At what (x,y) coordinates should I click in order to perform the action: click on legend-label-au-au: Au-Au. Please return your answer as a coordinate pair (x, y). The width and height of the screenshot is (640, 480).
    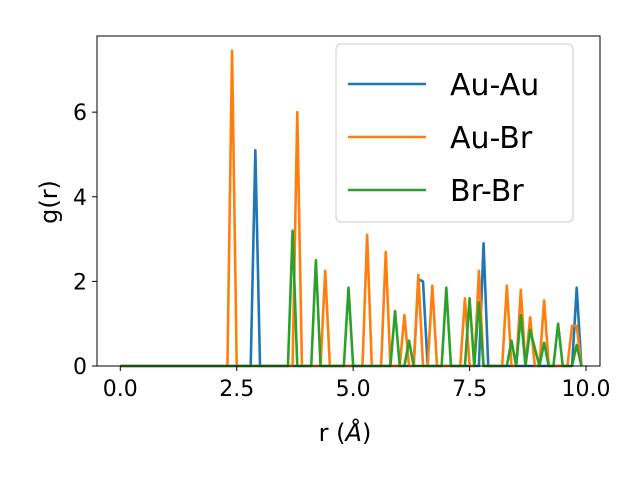
    Looking at the image, I should click on (494, 85).